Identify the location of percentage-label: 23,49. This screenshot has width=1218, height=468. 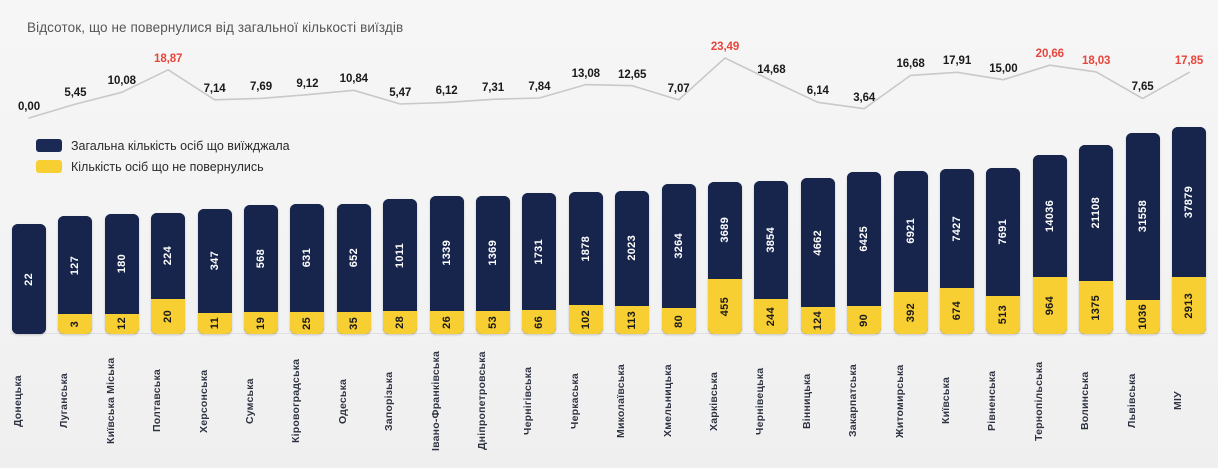
(725, 47).